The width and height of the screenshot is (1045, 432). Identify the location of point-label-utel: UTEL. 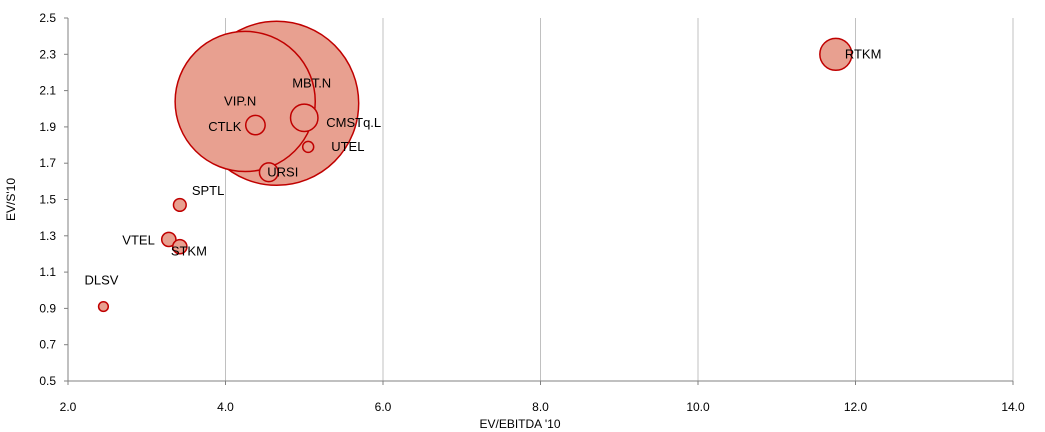
(347, 146).